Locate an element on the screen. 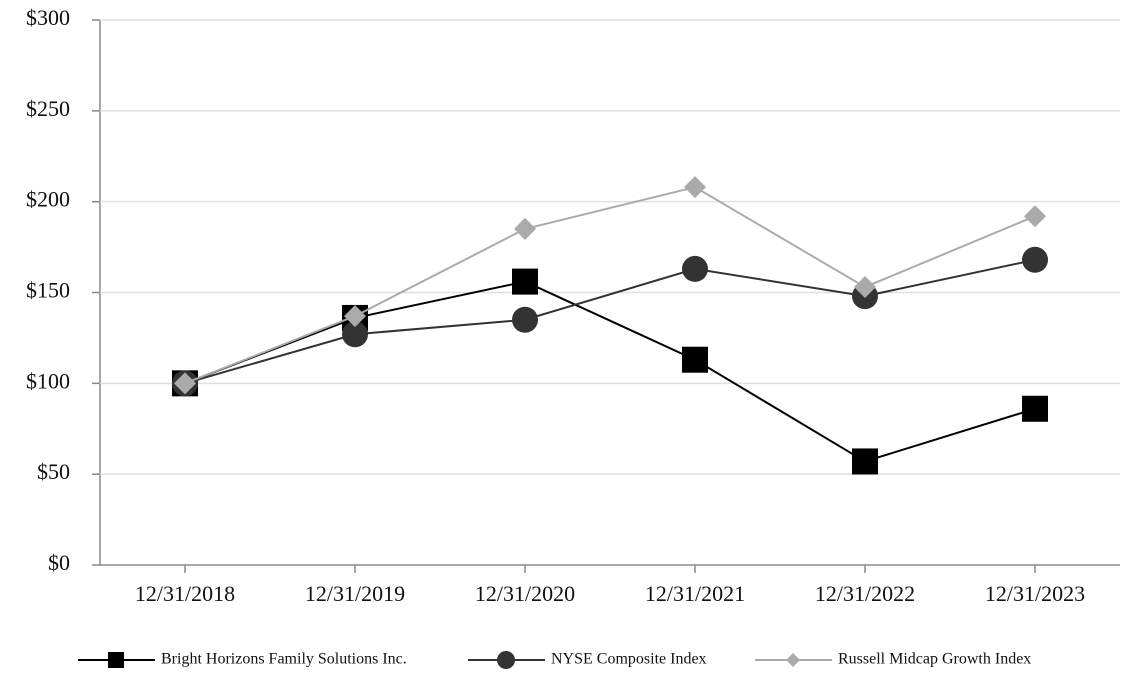 This screenshot has height=700, width=1140. x-tick-label: 12/31/2018 is located at coordinates (185, 593).